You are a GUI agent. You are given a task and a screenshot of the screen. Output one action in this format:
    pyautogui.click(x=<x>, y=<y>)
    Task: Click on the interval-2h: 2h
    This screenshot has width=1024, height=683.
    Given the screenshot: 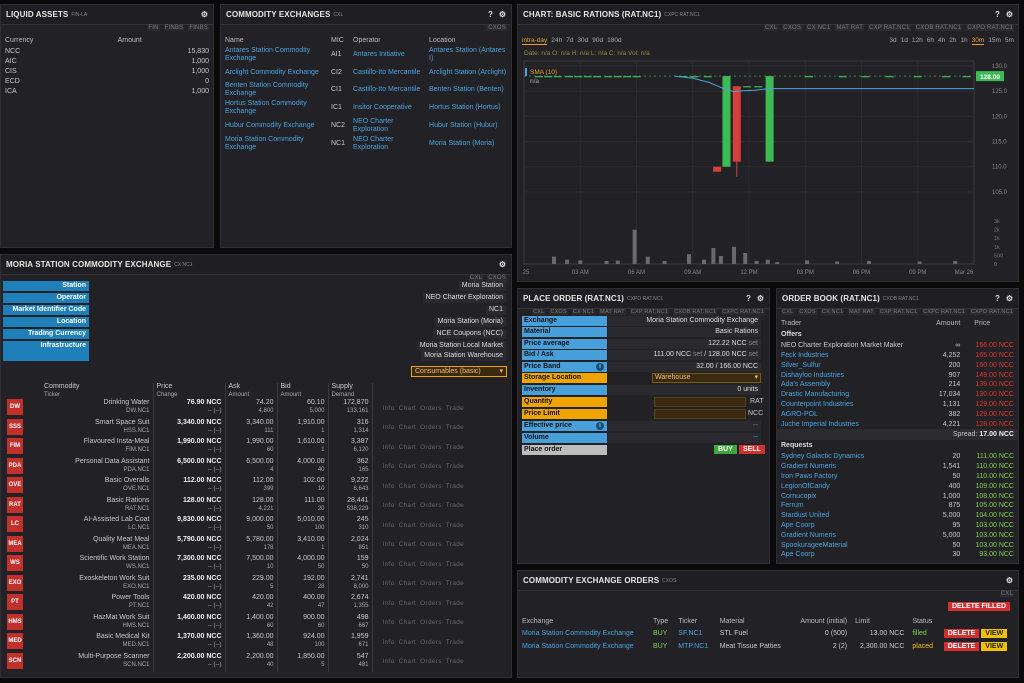 What is the action you would take?
    pyautogui.click(x=953, y=40)
    